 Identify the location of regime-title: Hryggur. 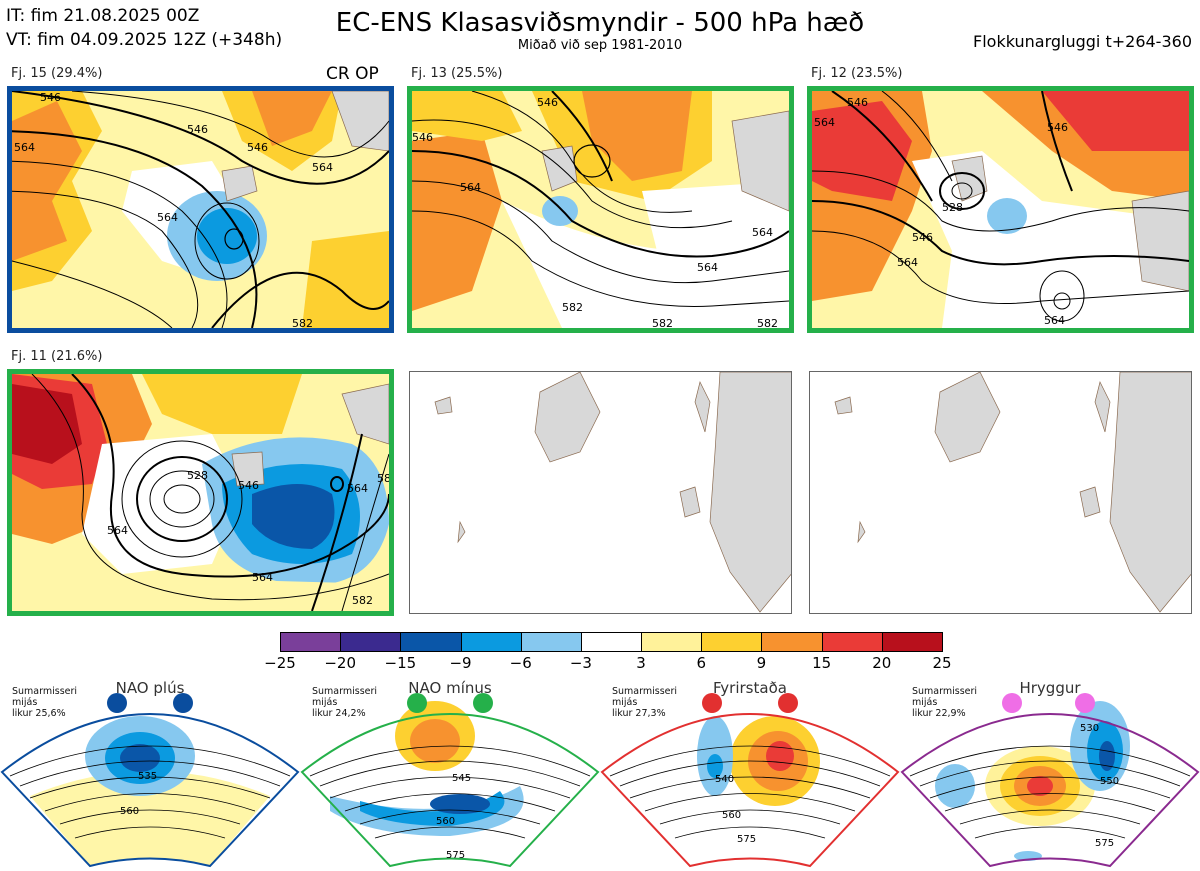
(1050, 688).